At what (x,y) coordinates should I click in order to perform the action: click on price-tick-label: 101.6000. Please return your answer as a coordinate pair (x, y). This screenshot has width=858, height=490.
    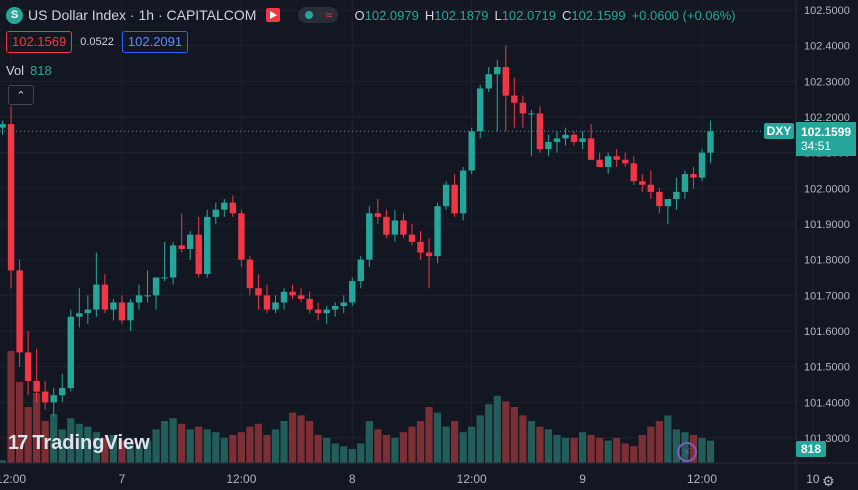
    Looking at the image, I should click on (827, 332).